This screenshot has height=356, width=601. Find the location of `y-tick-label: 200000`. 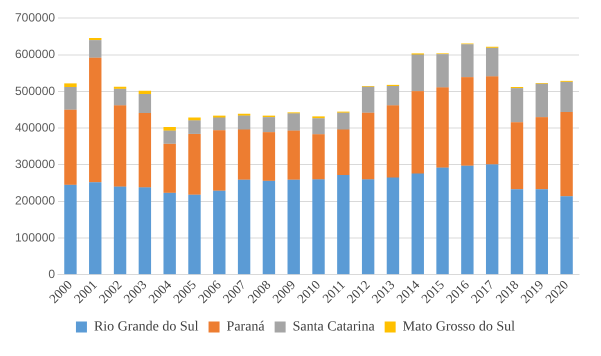

y-tick-label: 200000 is located at coordinates (35, 201).